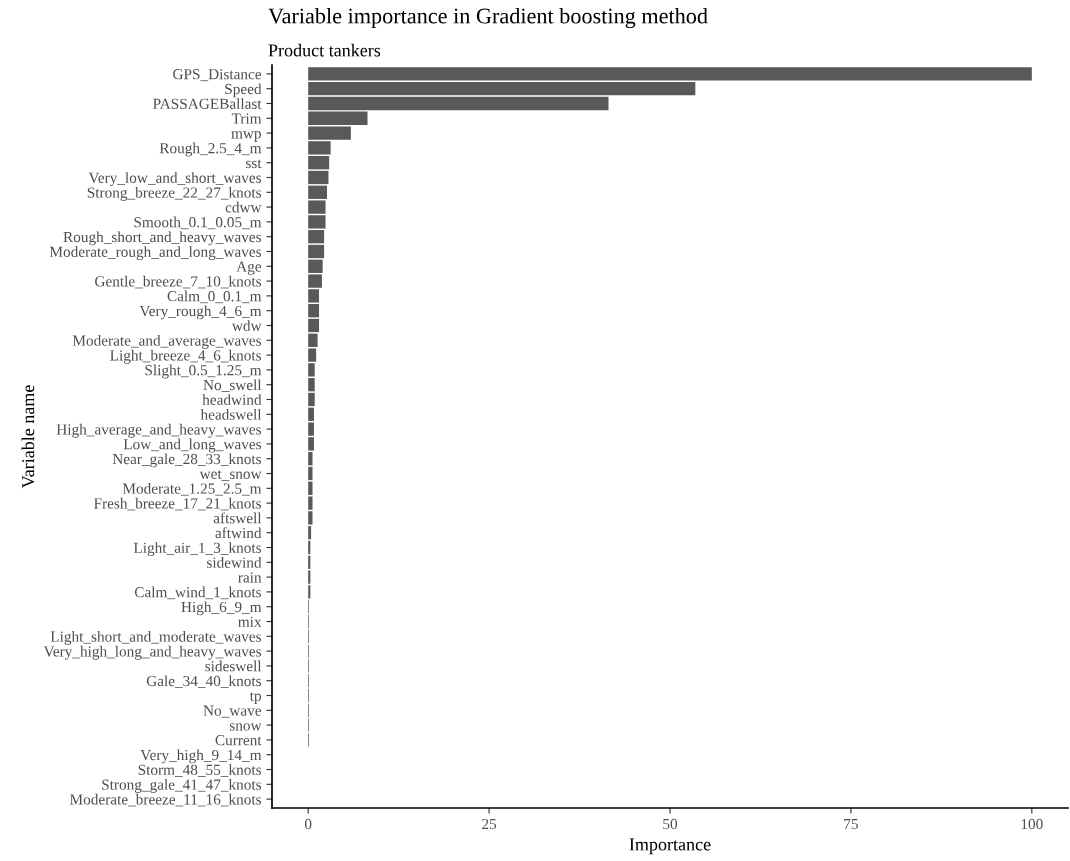 The width and height of the screenshot is (1070, 861). What do you see at coordinates (250, 621) in the screenshot?
I see `y-tick-label: mix` at bounding box center [250, 621].